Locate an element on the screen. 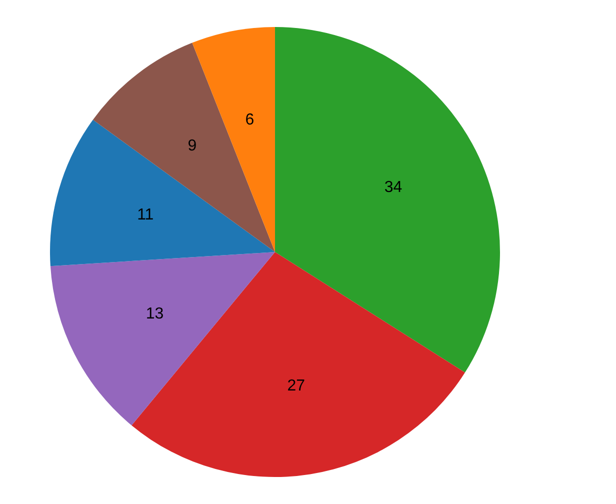 Image resolution: width=616 pixels, height=504 pixels. data-label: 27 is located at coordinates (296, 385).